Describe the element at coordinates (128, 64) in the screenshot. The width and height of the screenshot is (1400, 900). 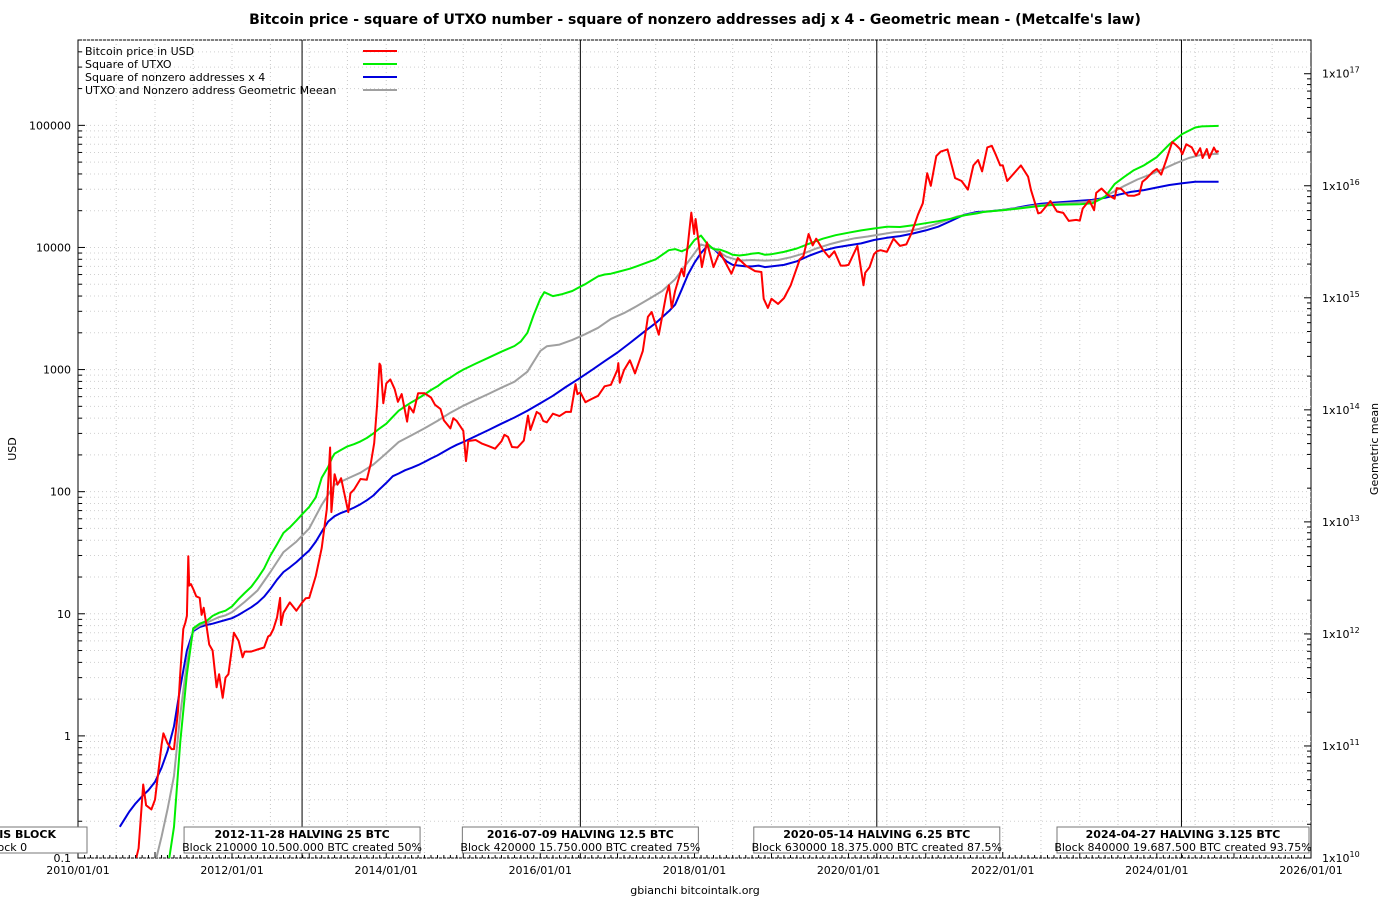
I see `legend-label: Square of UTXO` at that location.